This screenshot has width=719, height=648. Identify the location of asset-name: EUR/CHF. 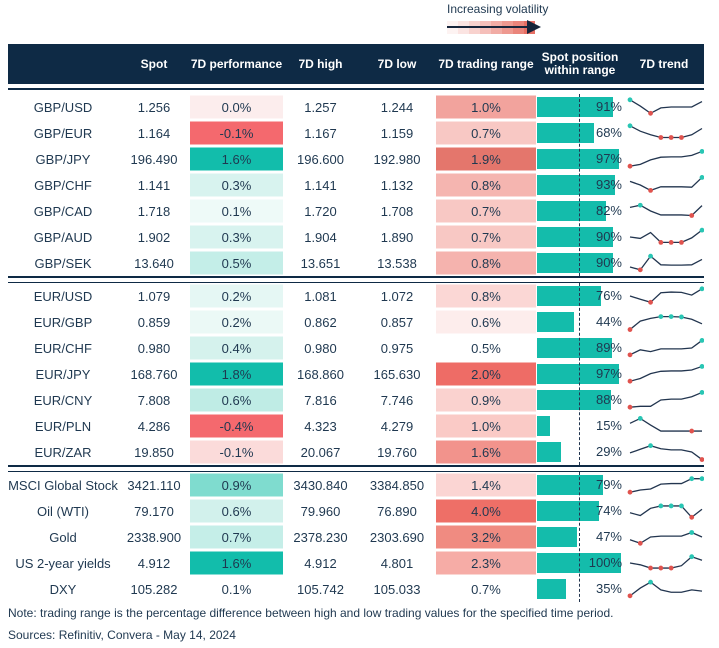
(63, 348).